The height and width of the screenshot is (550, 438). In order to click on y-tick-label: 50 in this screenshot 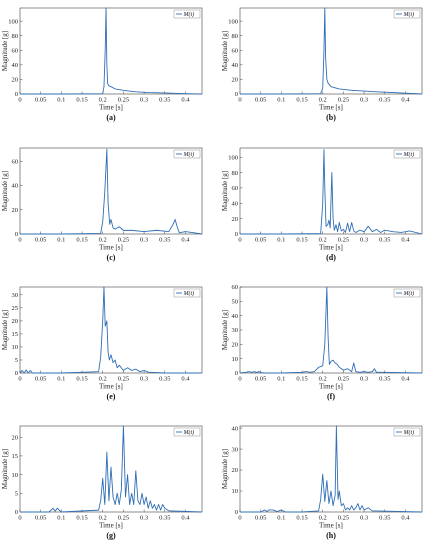, I will do `click(235, 302)`.